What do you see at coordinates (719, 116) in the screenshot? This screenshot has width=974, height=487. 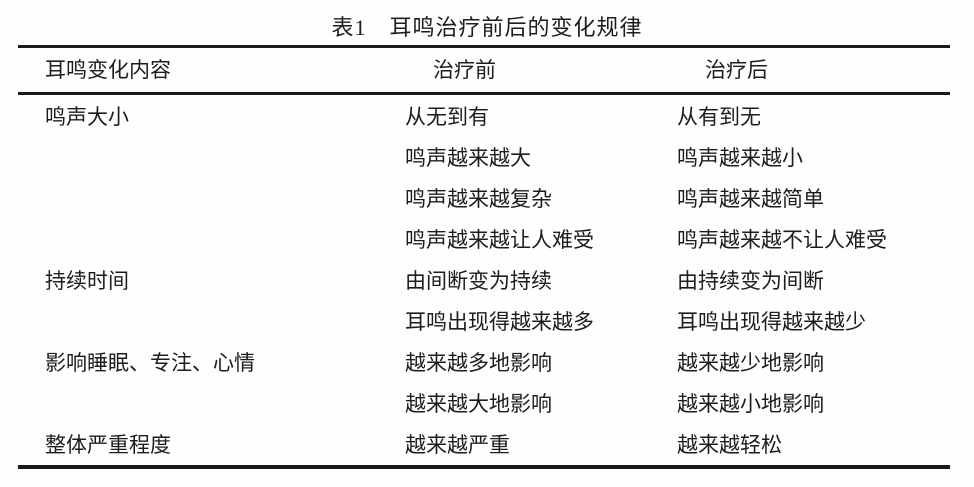 I see `cell-after: 从有到无` at bounding box center [719, 116].